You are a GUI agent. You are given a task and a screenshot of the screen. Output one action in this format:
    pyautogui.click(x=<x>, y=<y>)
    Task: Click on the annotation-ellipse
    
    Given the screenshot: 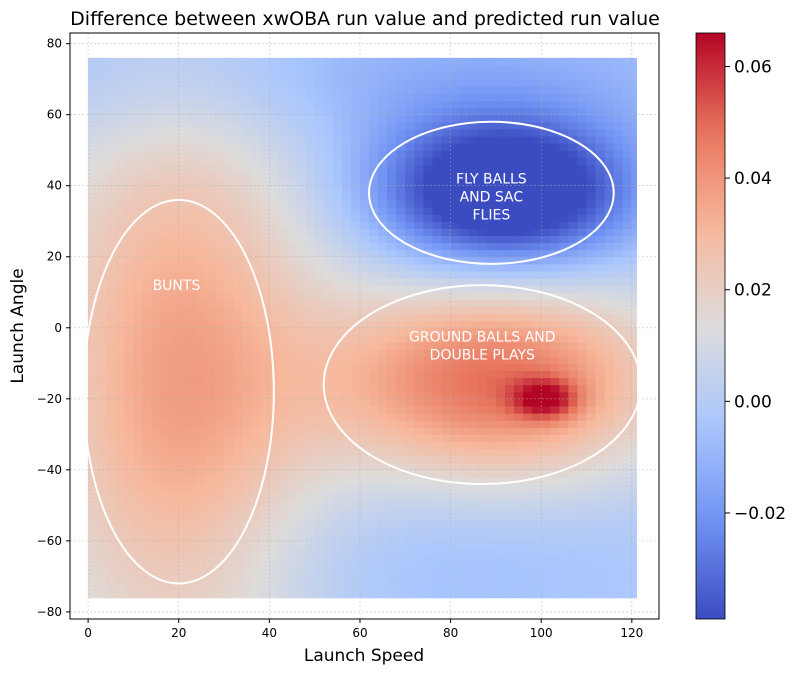 What is the action you would take?
    pyautogui.click(x=482, y=385)
    